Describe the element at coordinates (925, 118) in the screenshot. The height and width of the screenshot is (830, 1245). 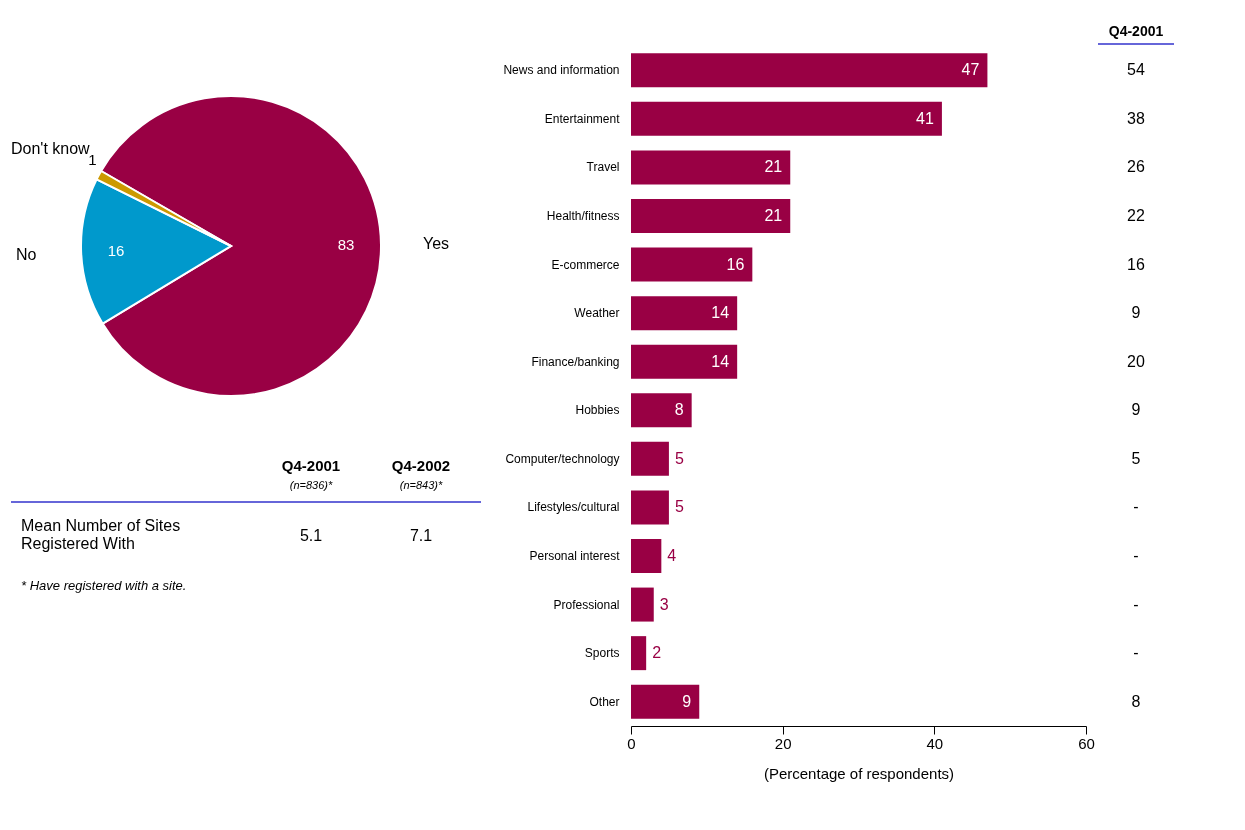
I see `data-label: 41` at that location.